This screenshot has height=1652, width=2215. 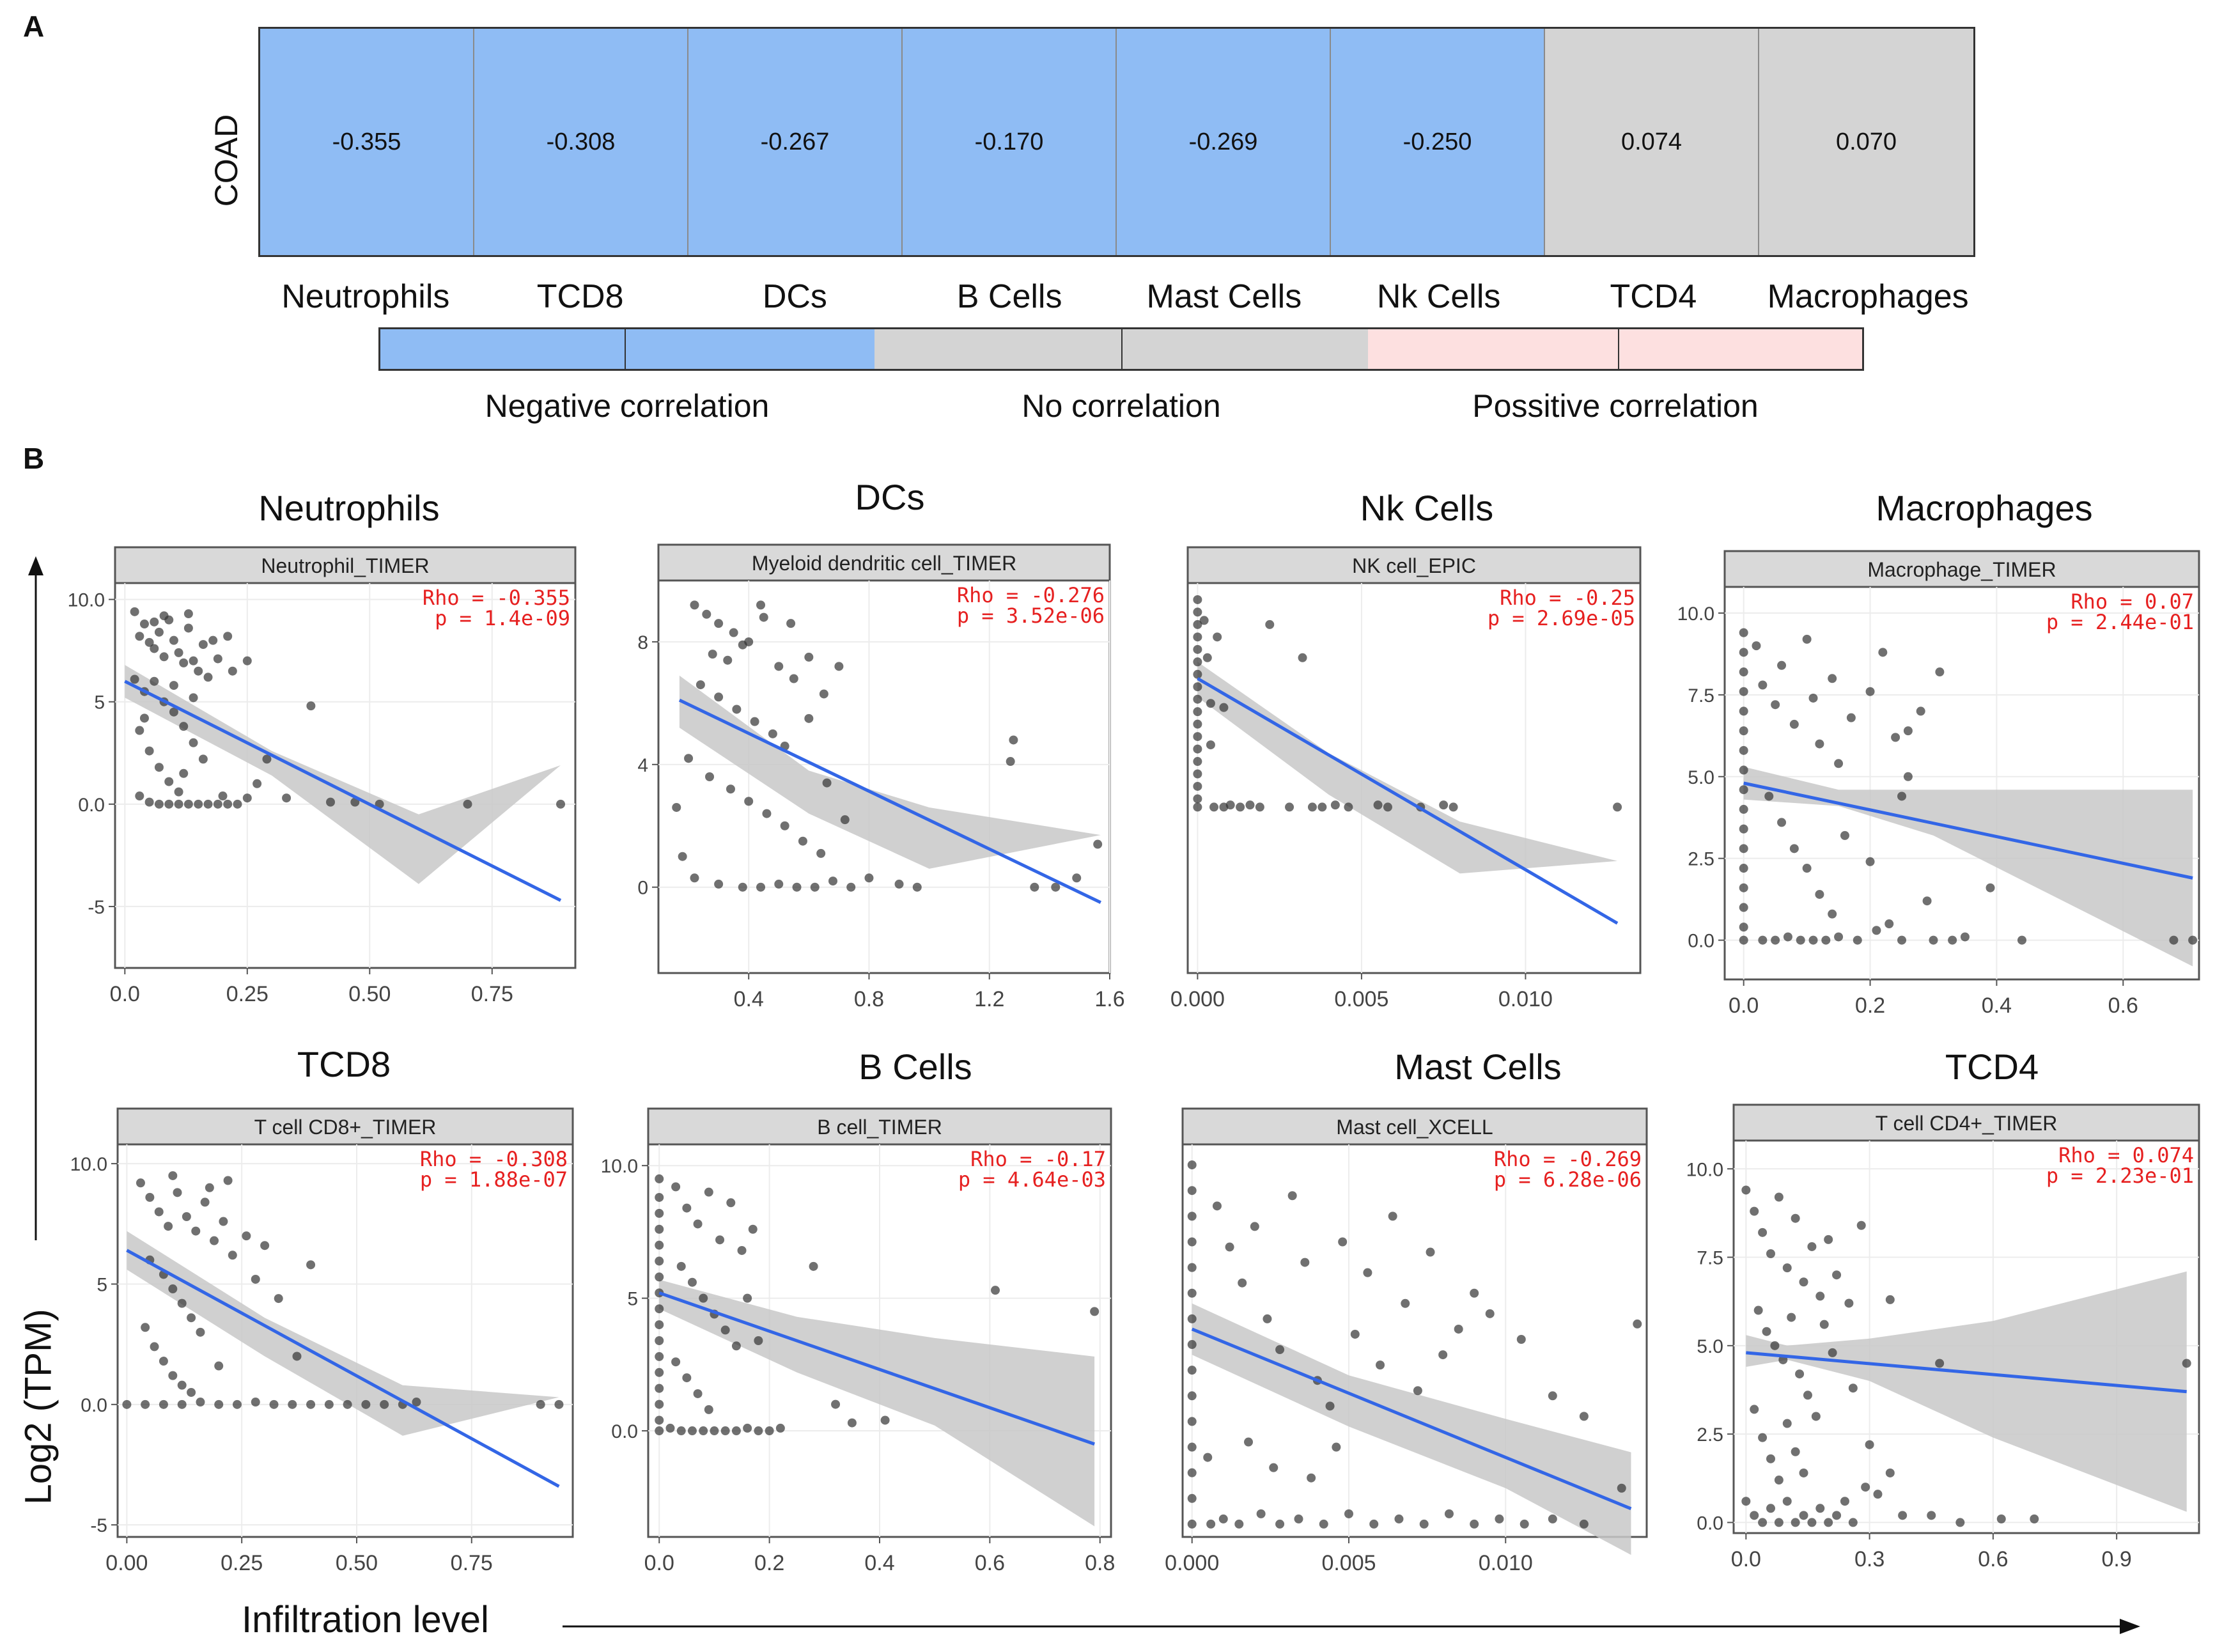 I want to click on heatmap-cell: -0.269, so click(x=1224, y=142).